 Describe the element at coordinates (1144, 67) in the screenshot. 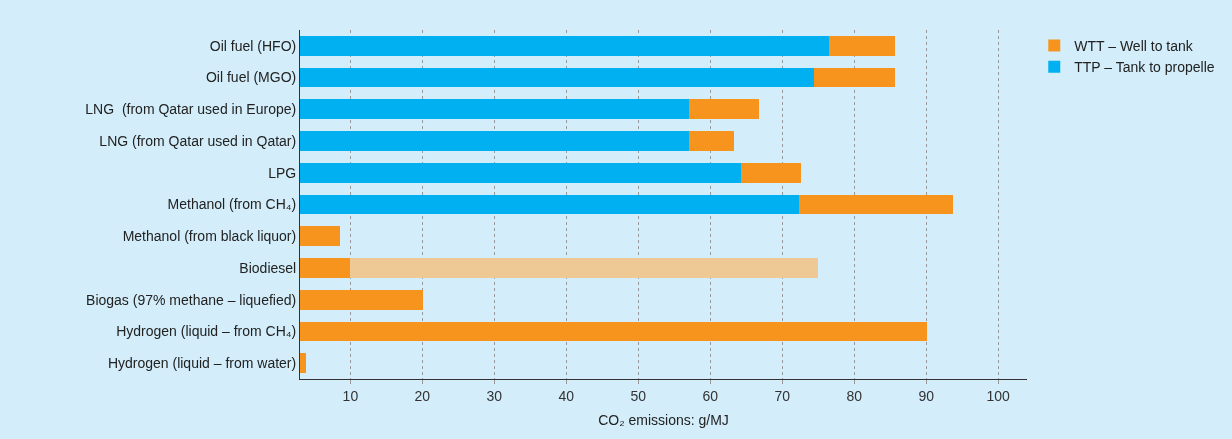

I see `legend-label: TTP – Tank to propelle` at that location.